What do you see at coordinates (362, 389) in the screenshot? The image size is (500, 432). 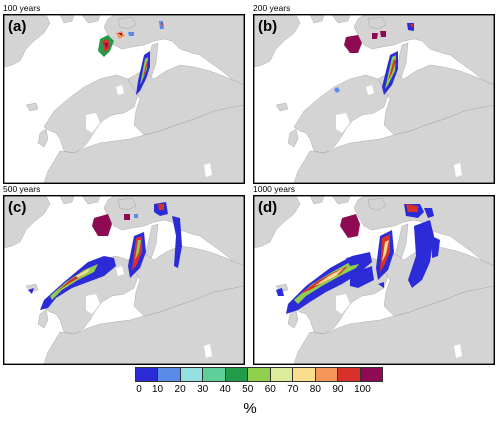 I see `colorbar-tick-100: 100` at bounding box center [362, 389].